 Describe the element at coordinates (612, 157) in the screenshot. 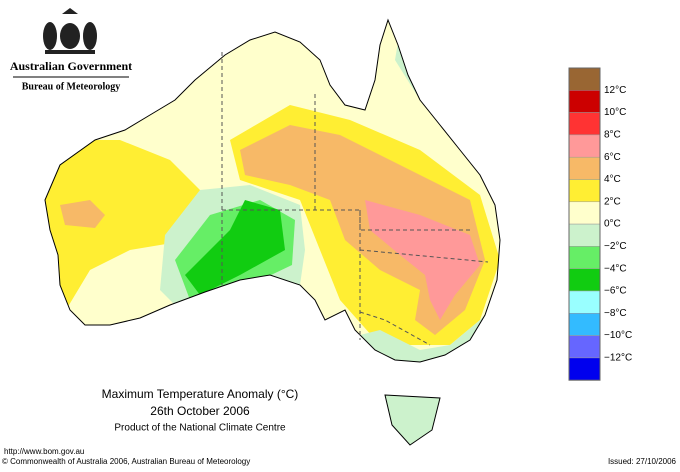

I see `legend-label: 6°C` at that location.